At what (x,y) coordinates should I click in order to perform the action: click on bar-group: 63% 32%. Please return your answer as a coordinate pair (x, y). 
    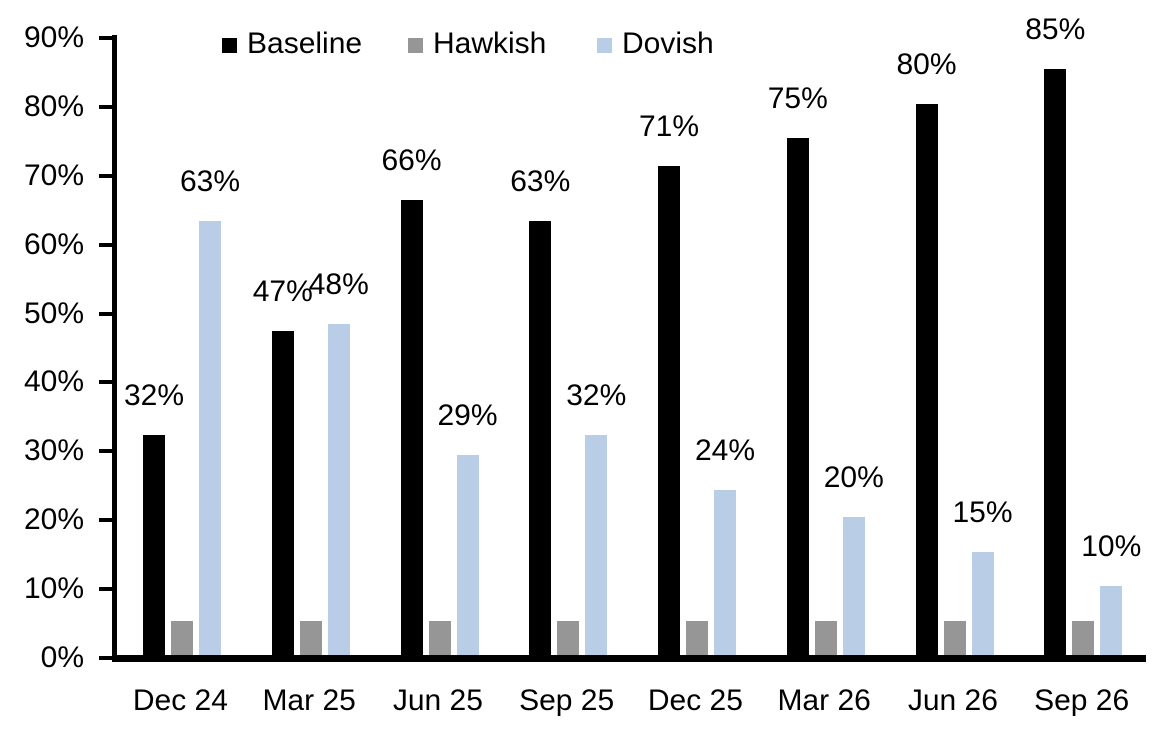
    Looking at the image, I should click on (566, 345).